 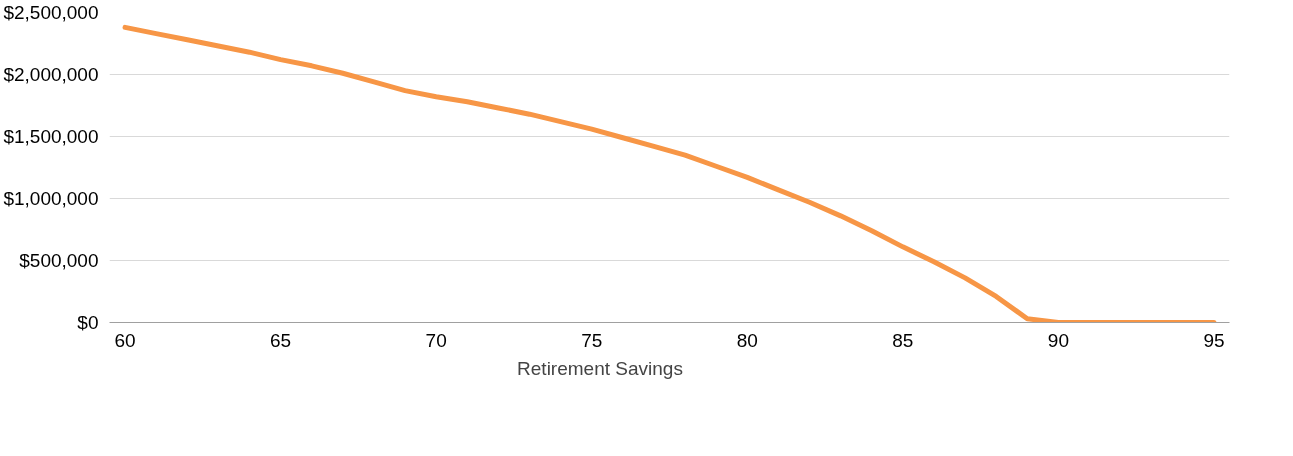 I want to click on x-tick-label: 65, so click(x=281, y=340).